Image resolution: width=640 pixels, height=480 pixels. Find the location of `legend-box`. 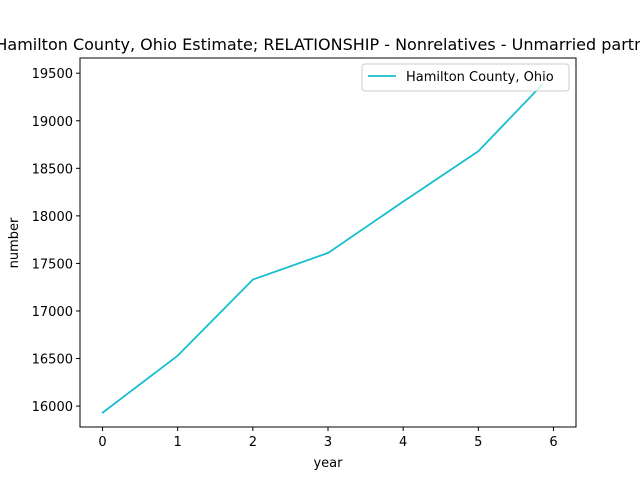

legend-box is located at coordinates (465, 77).